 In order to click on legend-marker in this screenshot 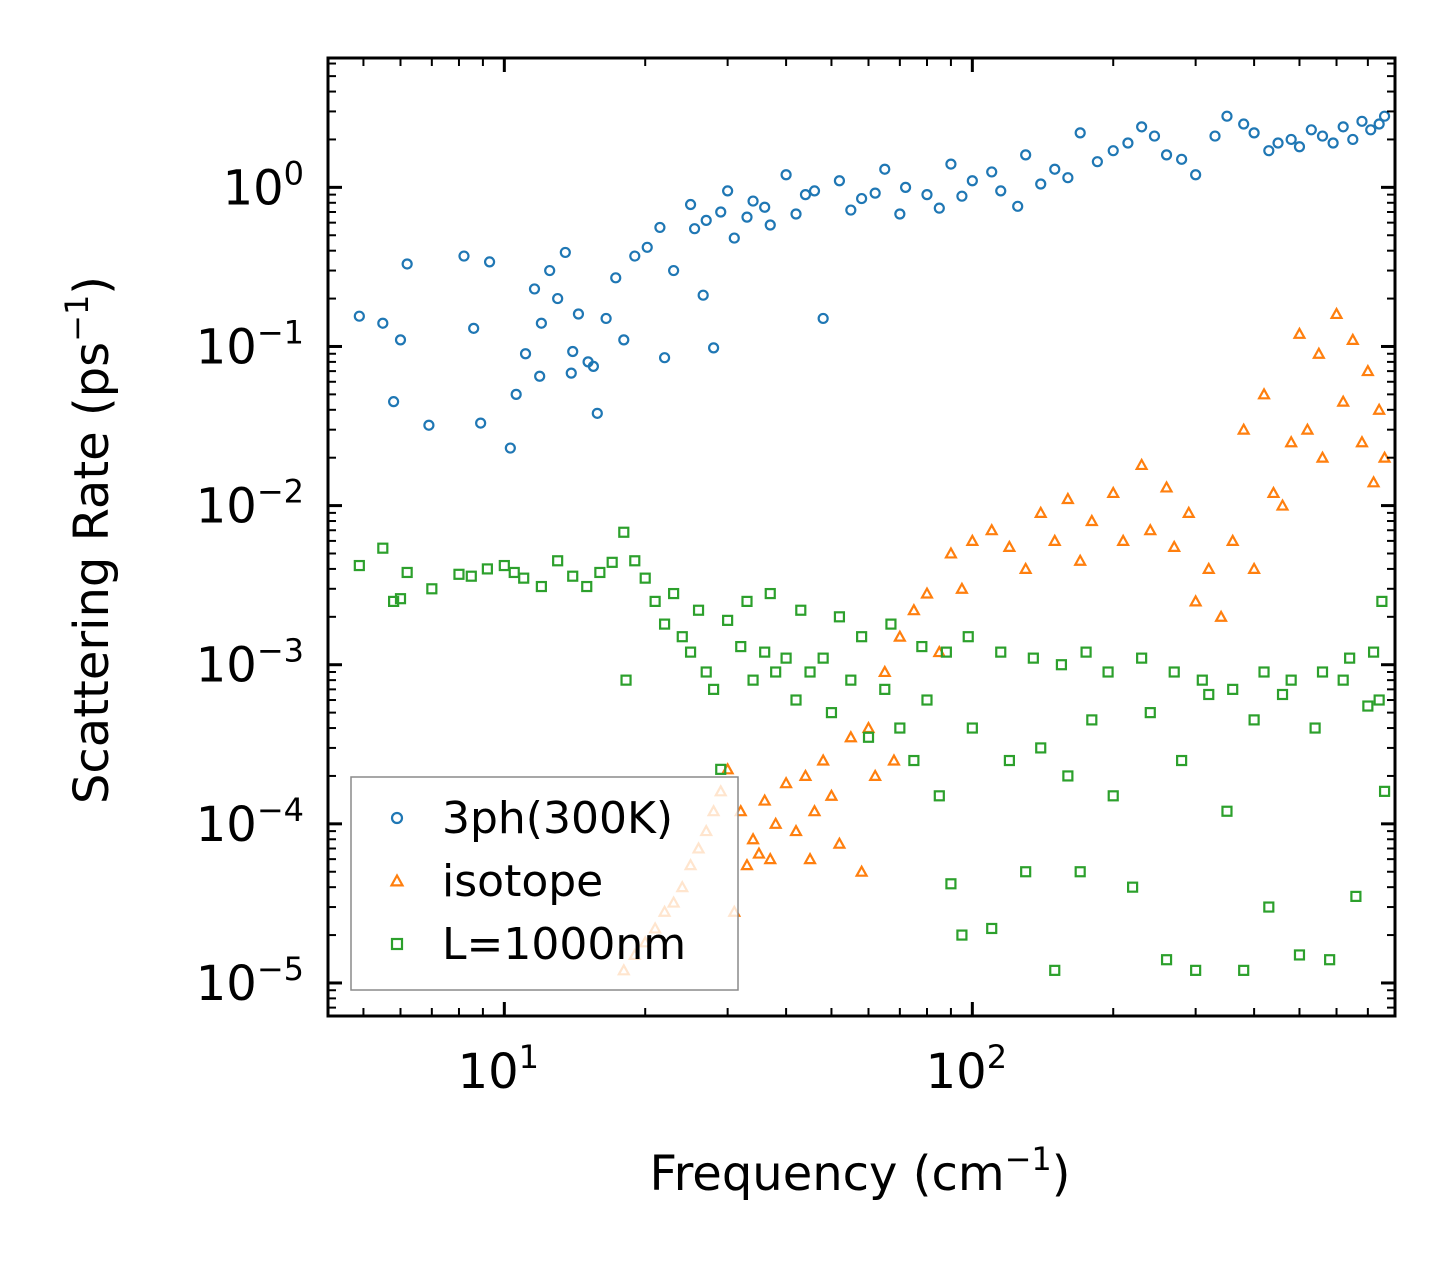, I will do `click(397, 818)`.